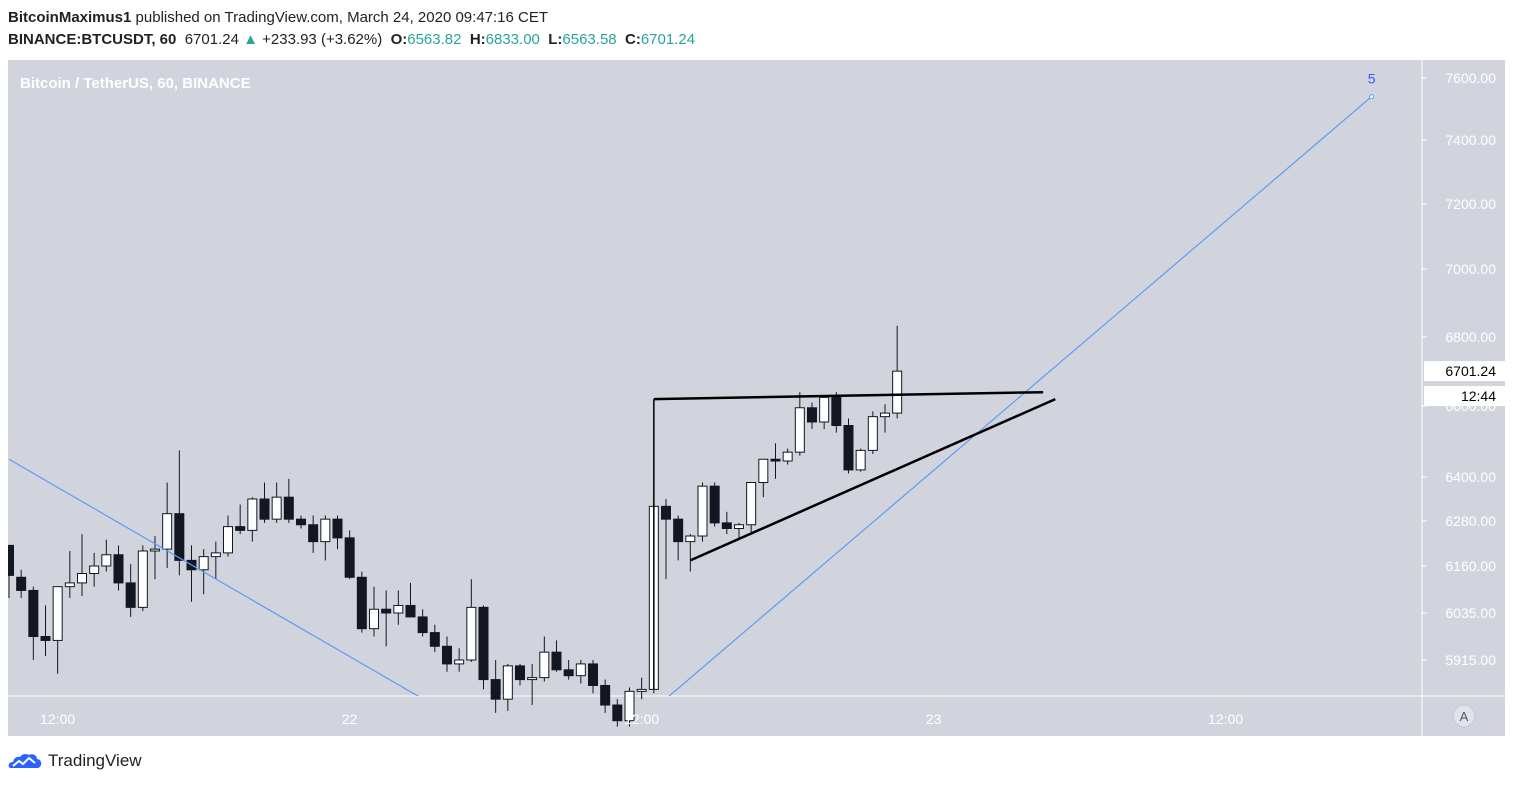 The width and height of the screenshot is (1514, 786). Describe the element at coordinates (25, 761) in the screenshot. I see `tradingview-logo-icon` at that location.